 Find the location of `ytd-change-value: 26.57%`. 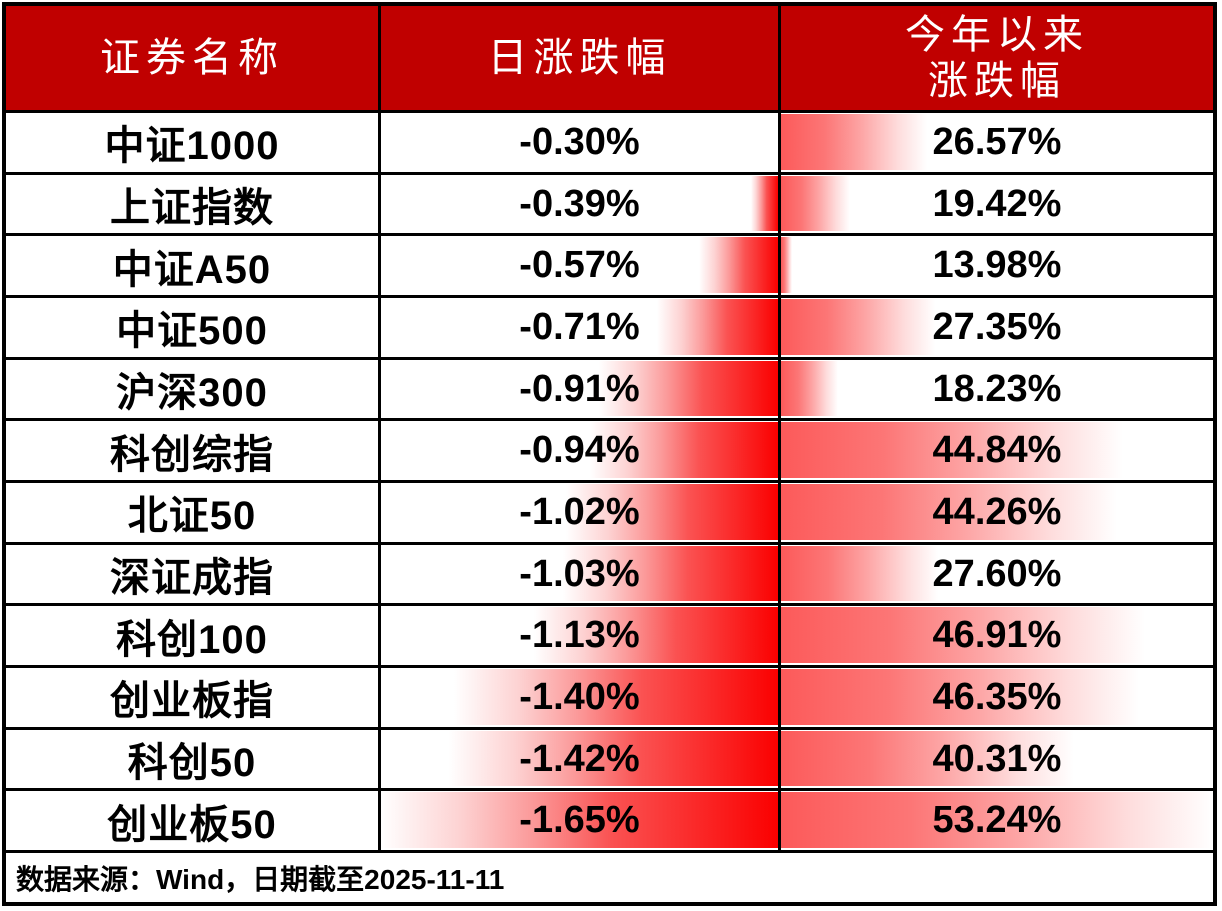

ytd-change-value: 26.57% is located at coordinates (997, 141).